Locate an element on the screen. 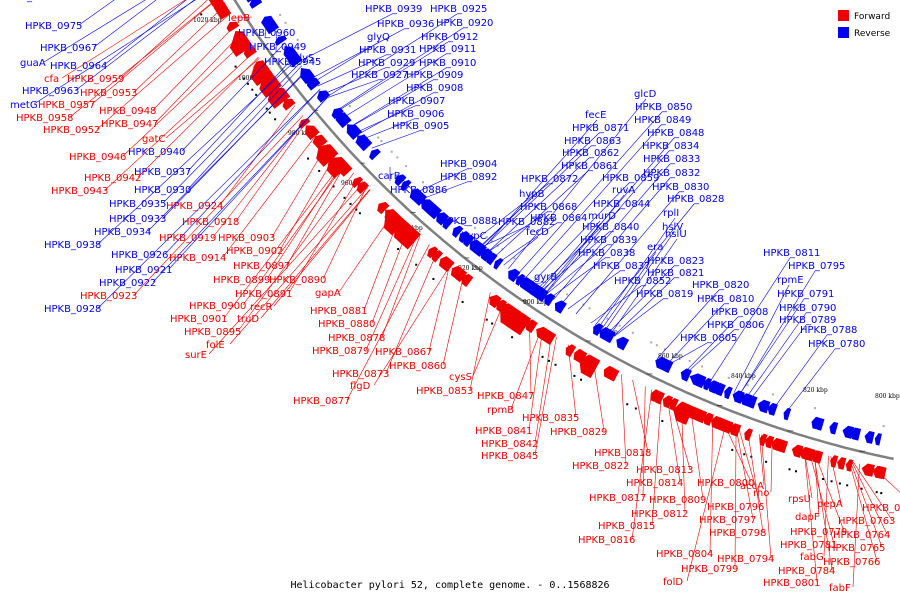 This screenshot has width=900, height=600. gene-label: HPKB_0864 is located at coordinates (558, 218).